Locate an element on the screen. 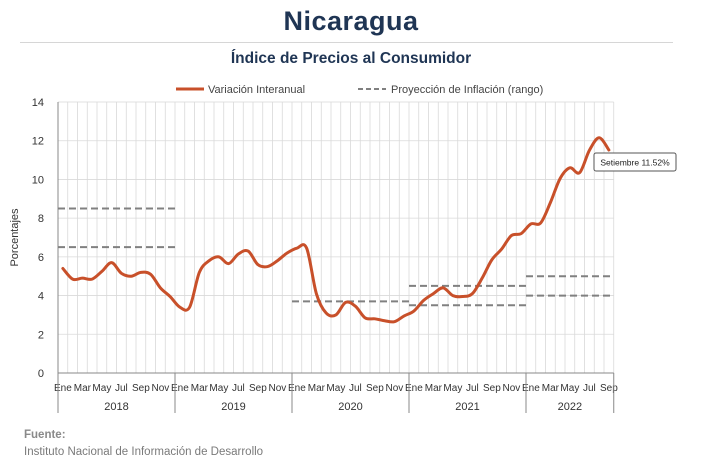 This screenshot has width=702, height=470. y-tick-label: 6 is located at coordinates (41, 258).